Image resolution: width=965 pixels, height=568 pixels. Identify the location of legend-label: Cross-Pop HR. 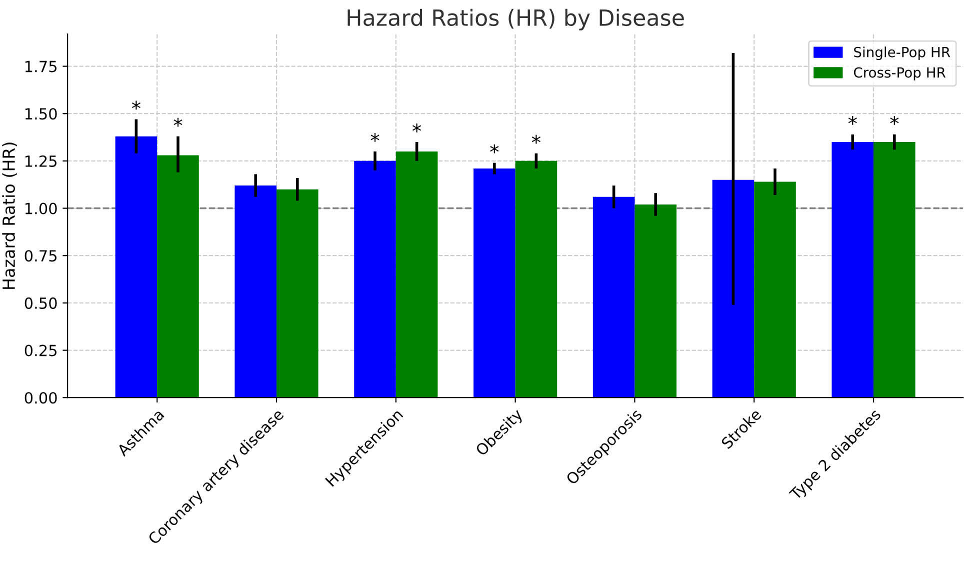
(900, 73).